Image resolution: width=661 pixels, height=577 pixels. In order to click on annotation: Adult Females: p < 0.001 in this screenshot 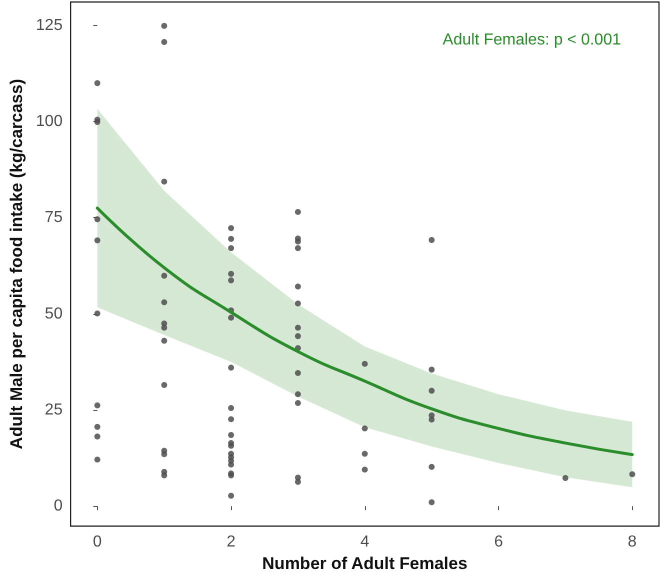, I will do `click(532, 40)`.